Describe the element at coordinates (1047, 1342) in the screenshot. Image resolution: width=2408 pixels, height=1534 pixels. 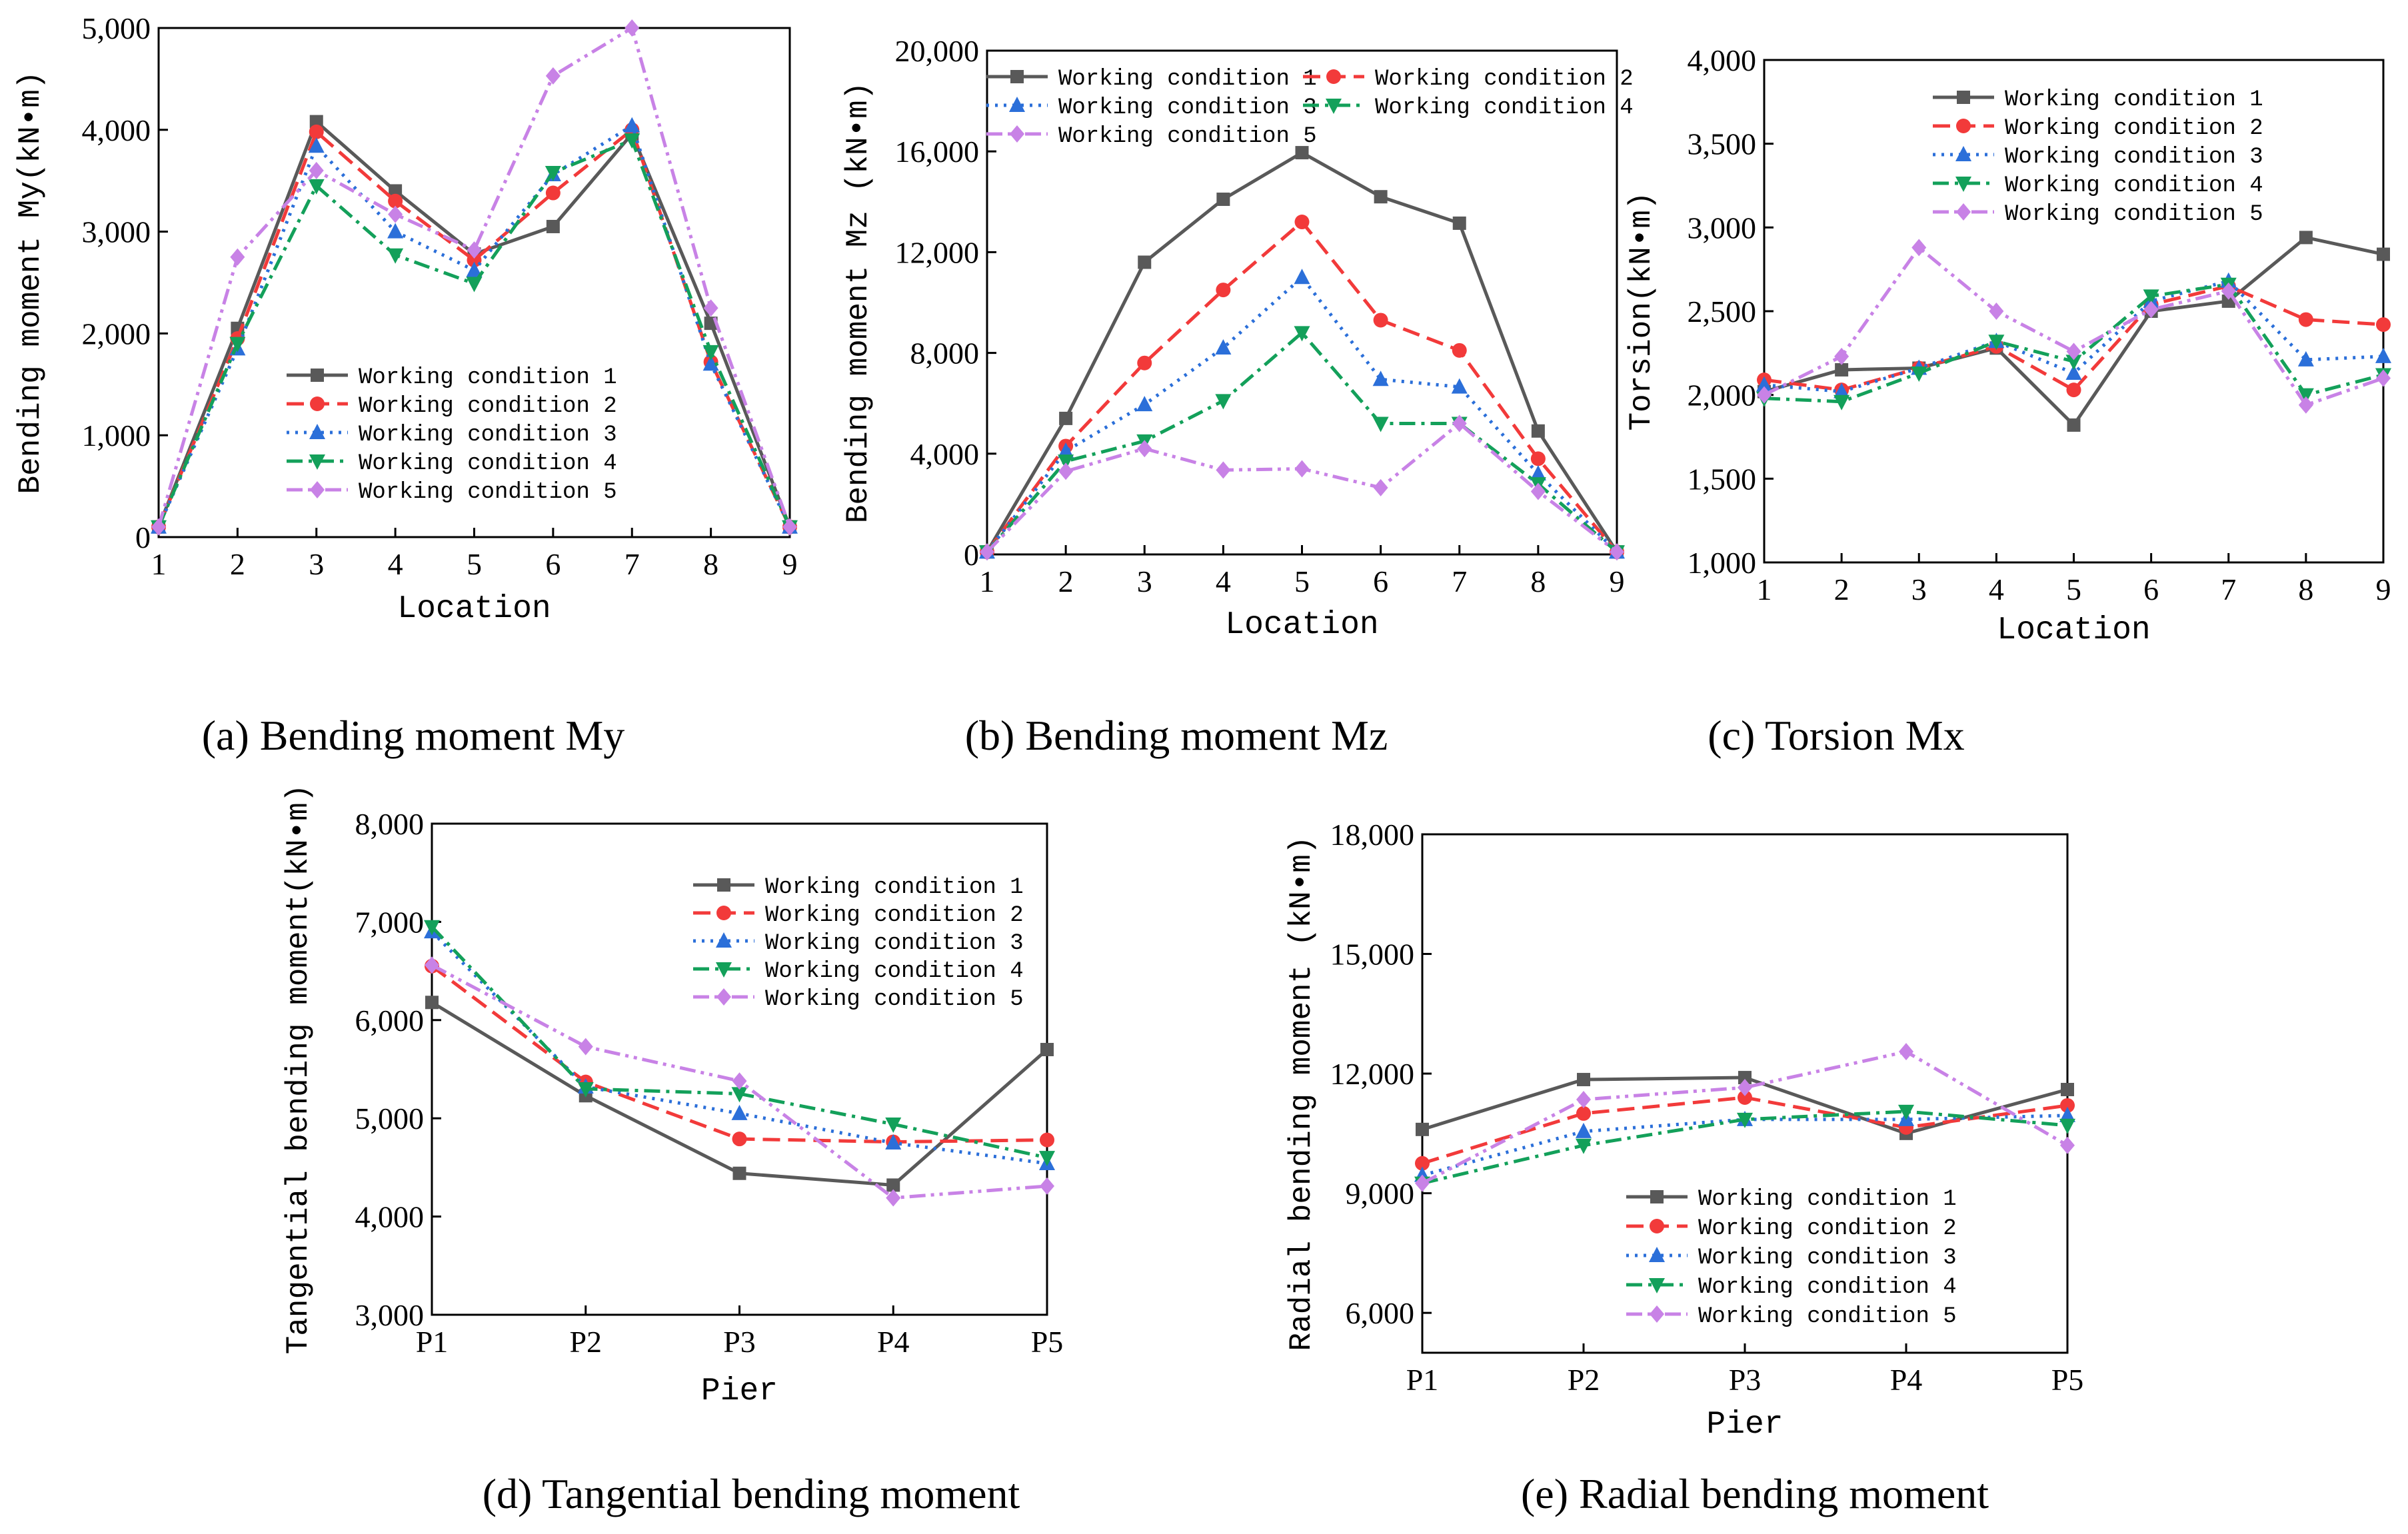
I see `x-tick-label: P5` at that location.